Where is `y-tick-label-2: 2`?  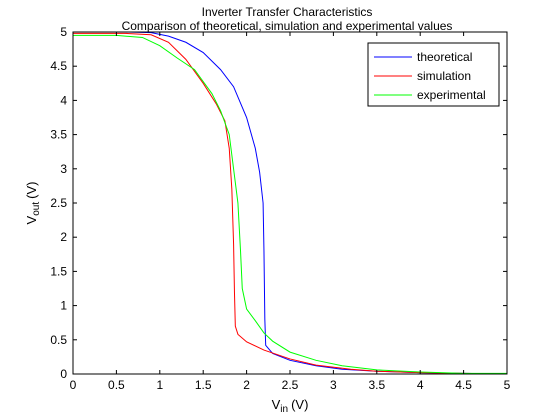
y-tick-label-2: 2 is located at coordinates (63, 237).